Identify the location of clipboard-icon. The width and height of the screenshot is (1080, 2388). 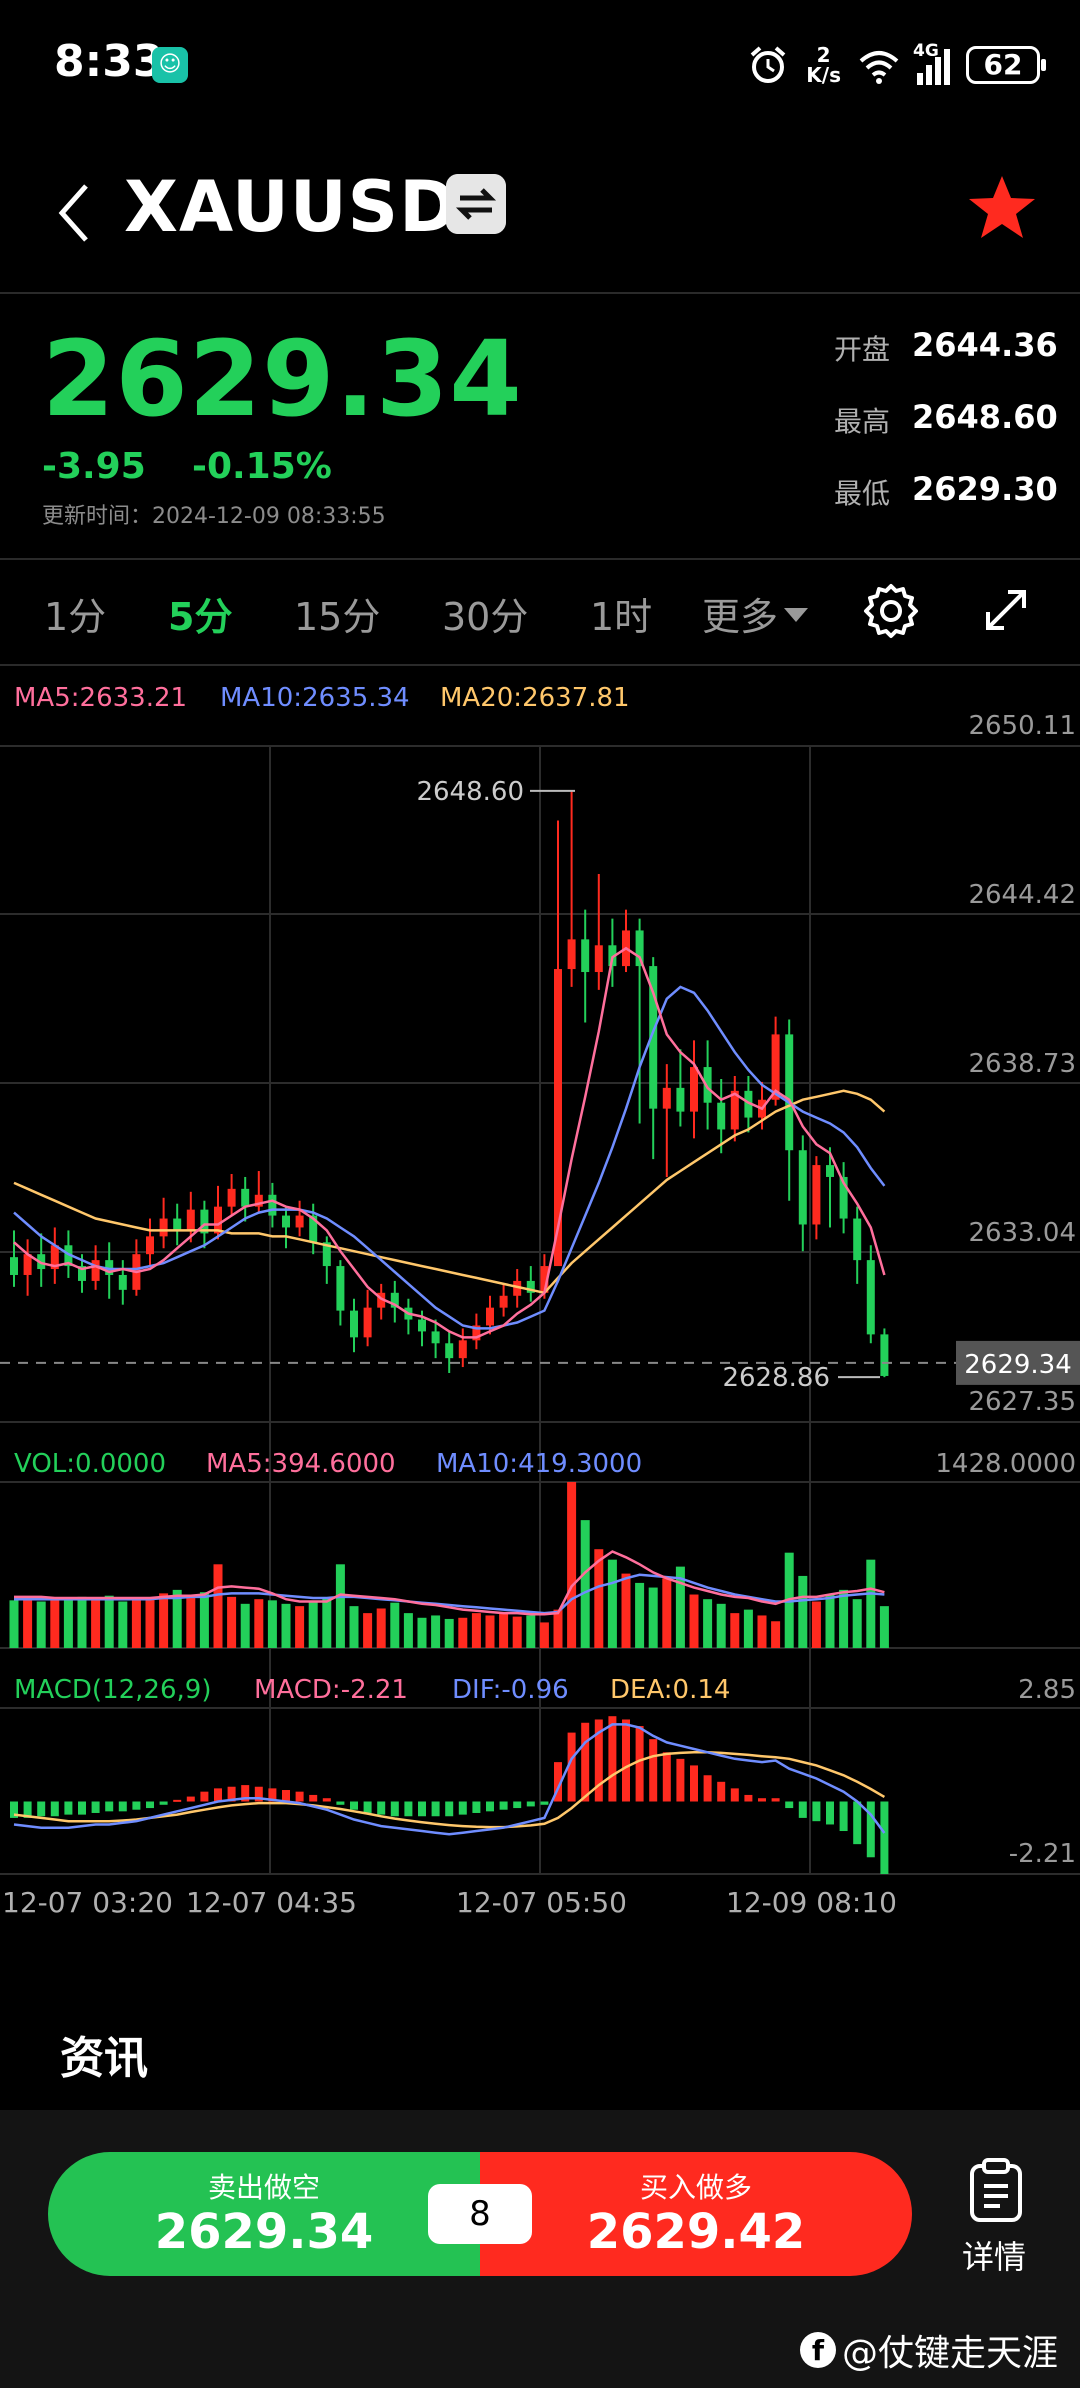
(996, 2190).